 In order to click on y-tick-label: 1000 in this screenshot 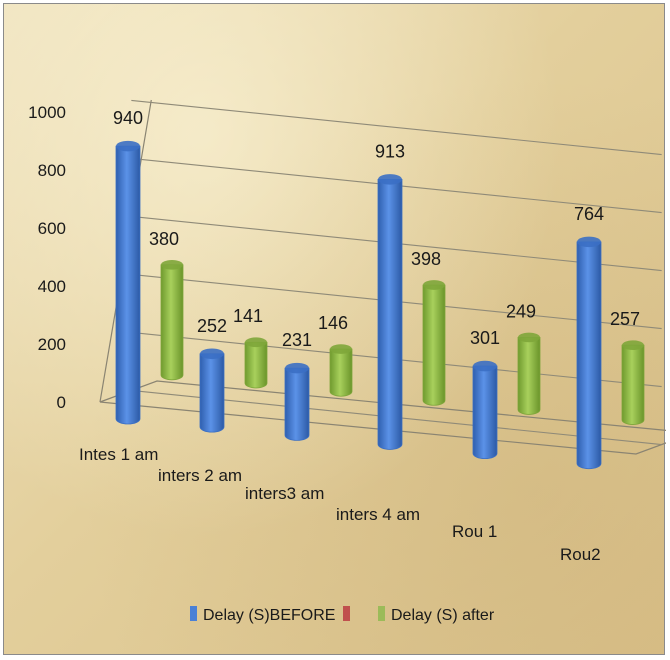, I will do `click(47, 112)`.